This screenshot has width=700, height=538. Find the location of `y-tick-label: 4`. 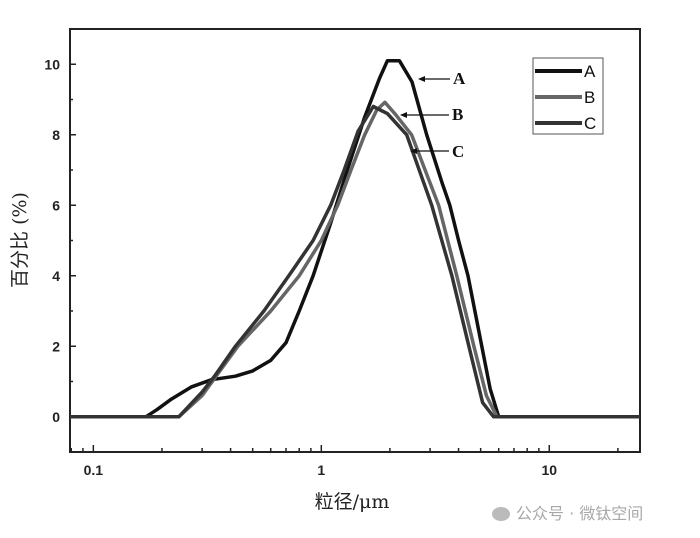

y-tick-label: 4 is located at coordinates (56, 276).